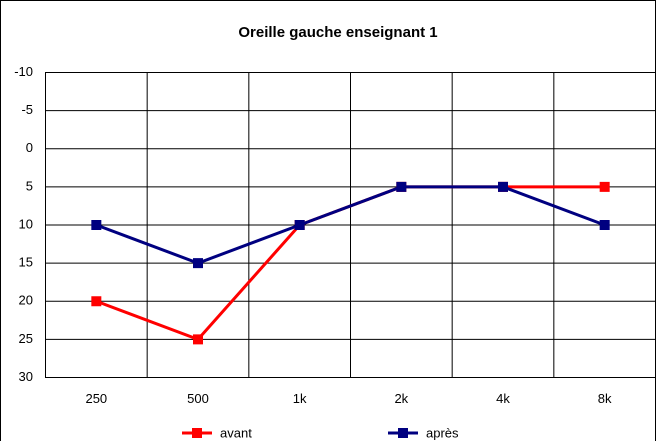  Describe the element at coordinates (26, 338) in the screenshot. I see `y-tick-label: 25` at that location.